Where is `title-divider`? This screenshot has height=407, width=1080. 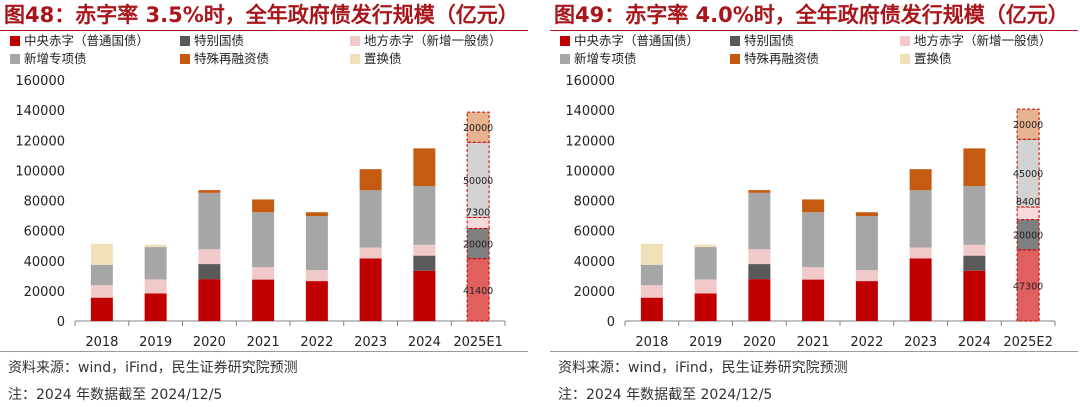 title-divider is located at coordinates (814, 30).